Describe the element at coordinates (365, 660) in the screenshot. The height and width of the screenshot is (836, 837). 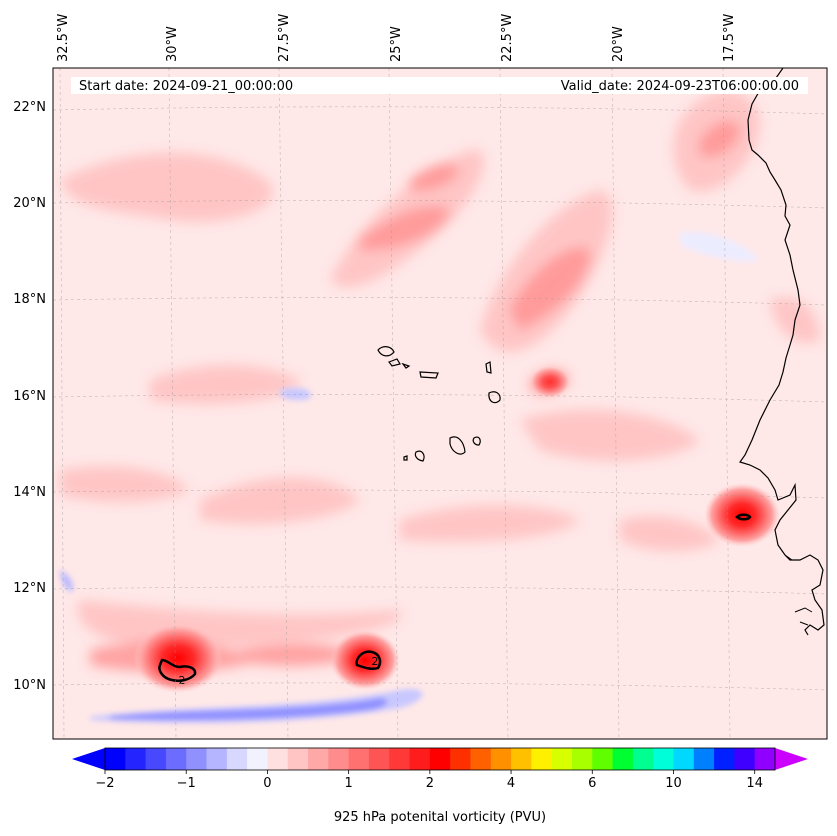
I see `vorticity-max-central` at that location.